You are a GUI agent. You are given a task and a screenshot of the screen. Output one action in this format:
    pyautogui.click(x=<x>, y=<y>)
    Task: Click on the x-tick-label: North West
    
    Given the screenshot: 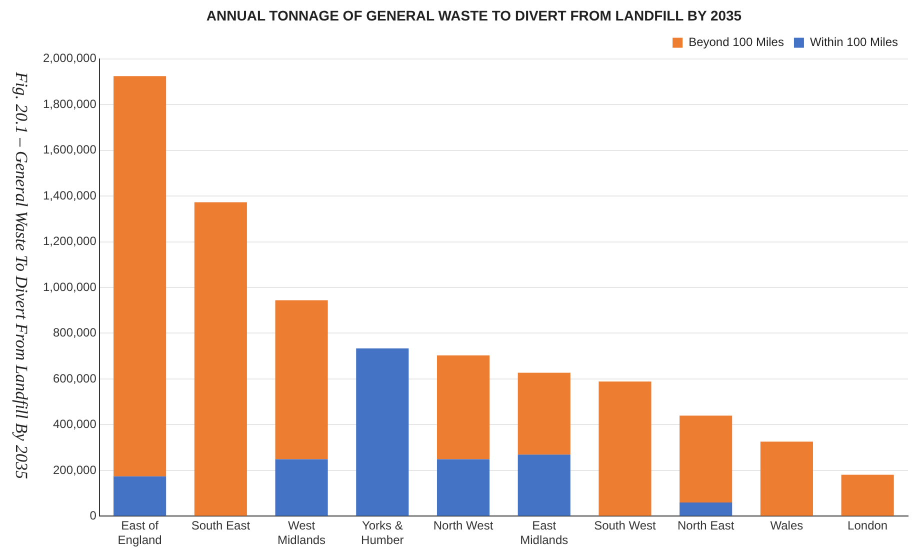 What is the action you would take?
    pyautogui.click(x=463, y=525)
    